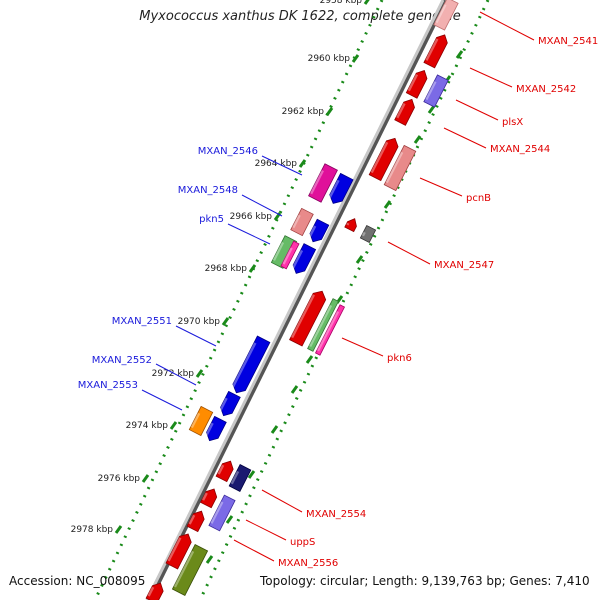 The width and height of the screenshot is (600, 600). Describe the element at coordinates (122, 360) in the screenshot. I see `blue-gene-label: MXAN_2552` at that location.